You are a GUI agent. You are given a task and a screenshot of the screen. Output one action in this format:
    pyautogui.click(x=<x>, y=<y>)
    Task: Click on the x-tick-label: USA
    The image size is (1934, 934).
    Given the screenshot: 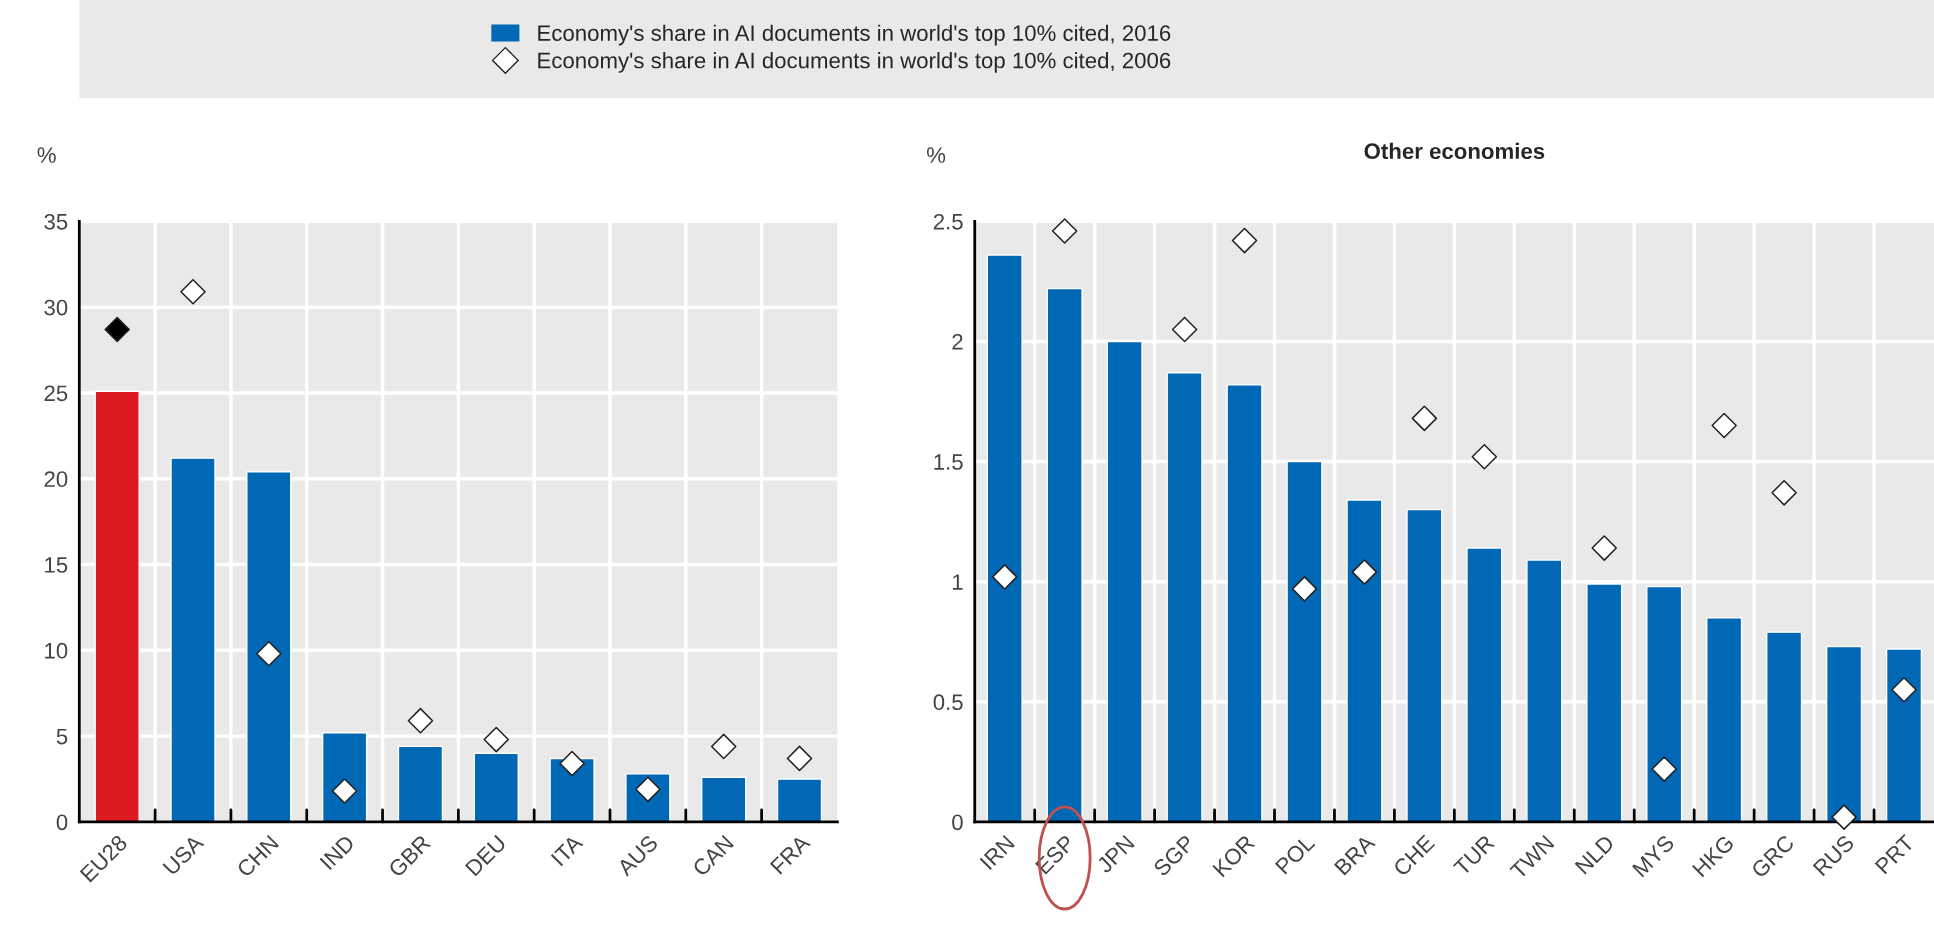 What is the action you would take?
    pyautogui.click(x=183, y=854)
    